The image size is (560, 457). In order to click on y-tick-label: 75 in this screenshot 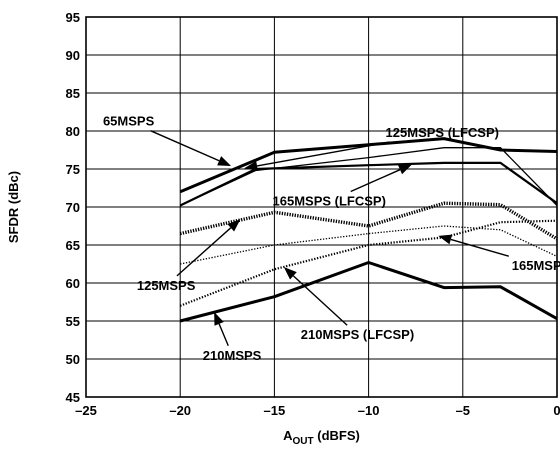, I will do `click(73, 169)`.